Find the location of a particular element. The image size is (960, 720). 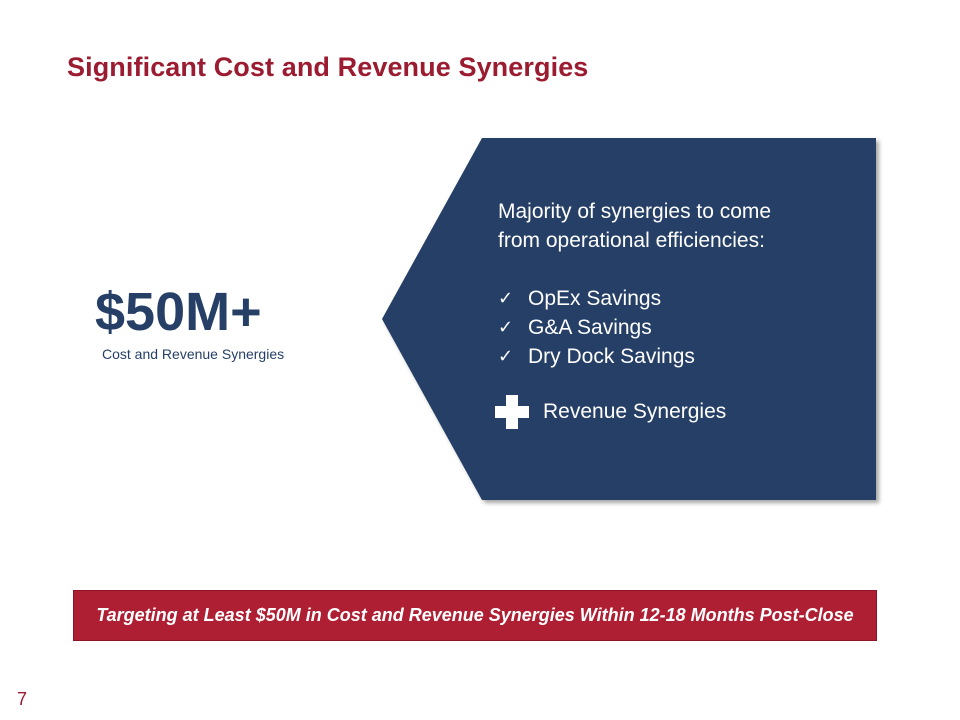

list-item-label: Dry Dock Savings is located at coordinates (611, 356).